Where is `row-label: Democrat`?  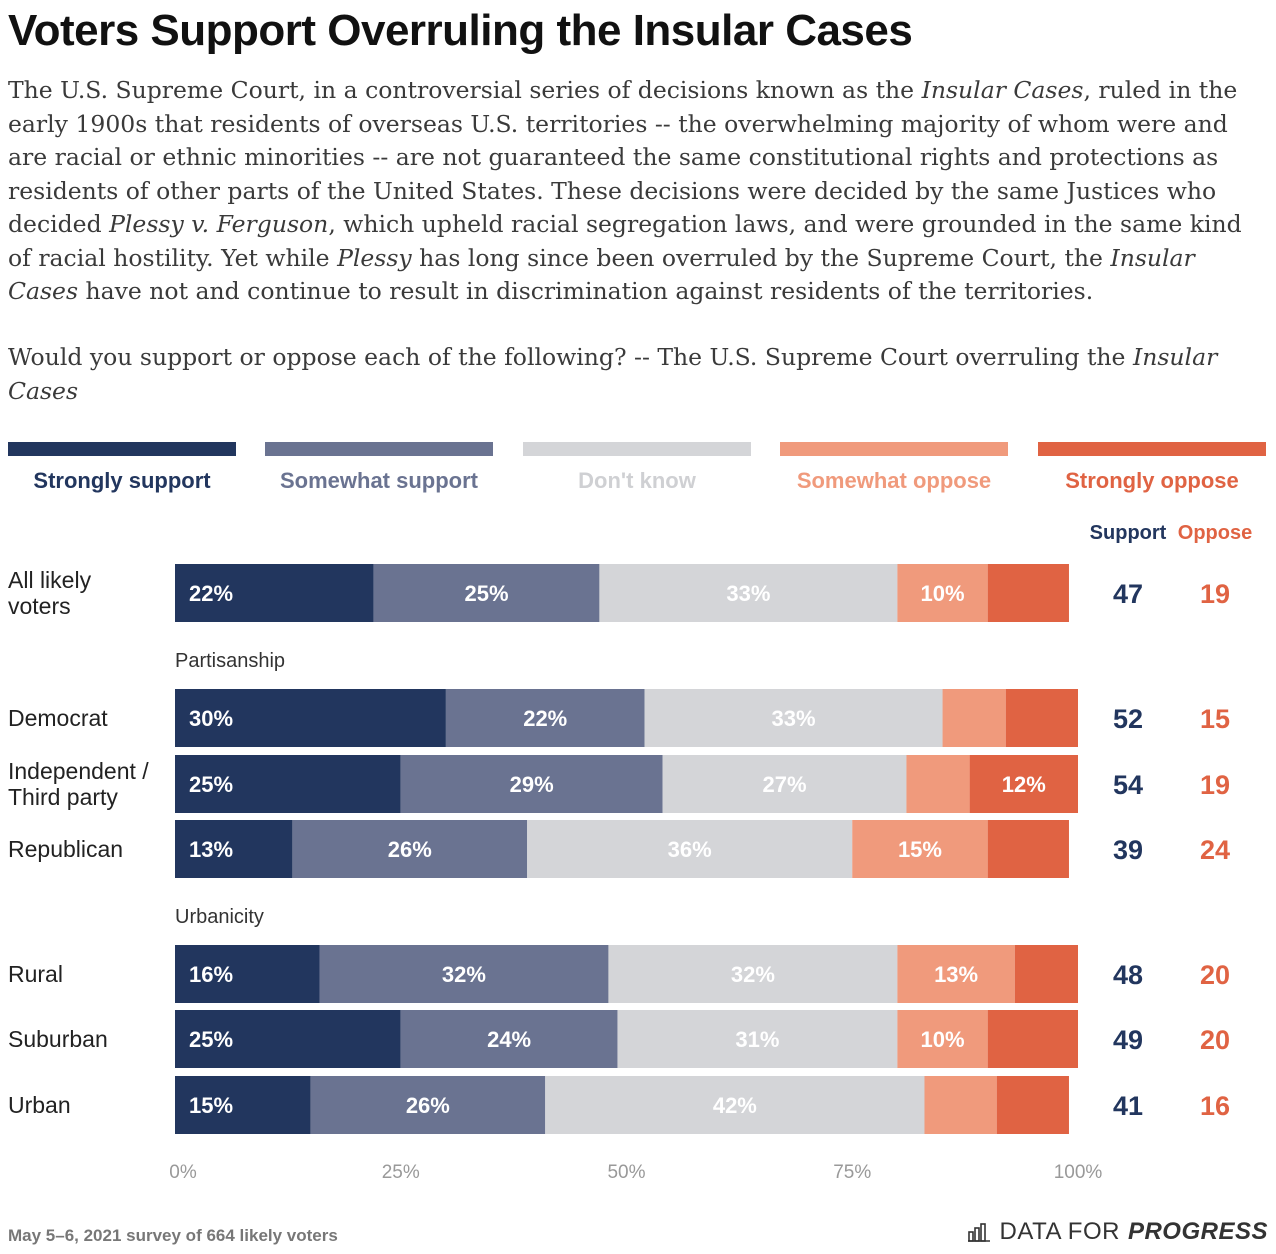 row-label: Democrat is located at coordinates (58, 718).